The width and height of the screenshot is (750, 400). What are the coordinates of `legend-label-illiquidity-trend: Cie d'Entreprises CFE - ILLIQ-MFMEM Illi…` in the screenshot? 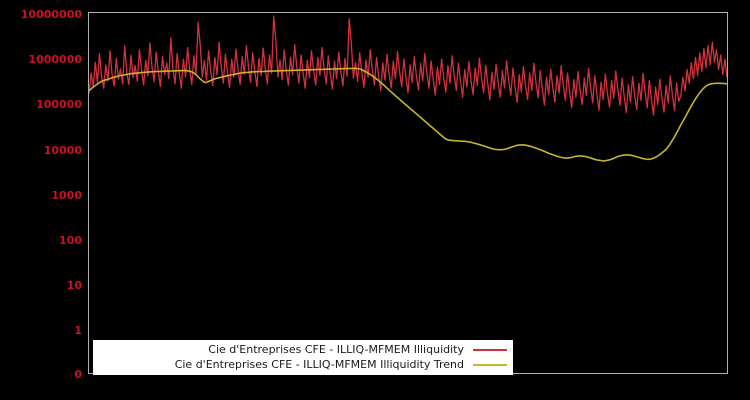 It's located at (319, 364).